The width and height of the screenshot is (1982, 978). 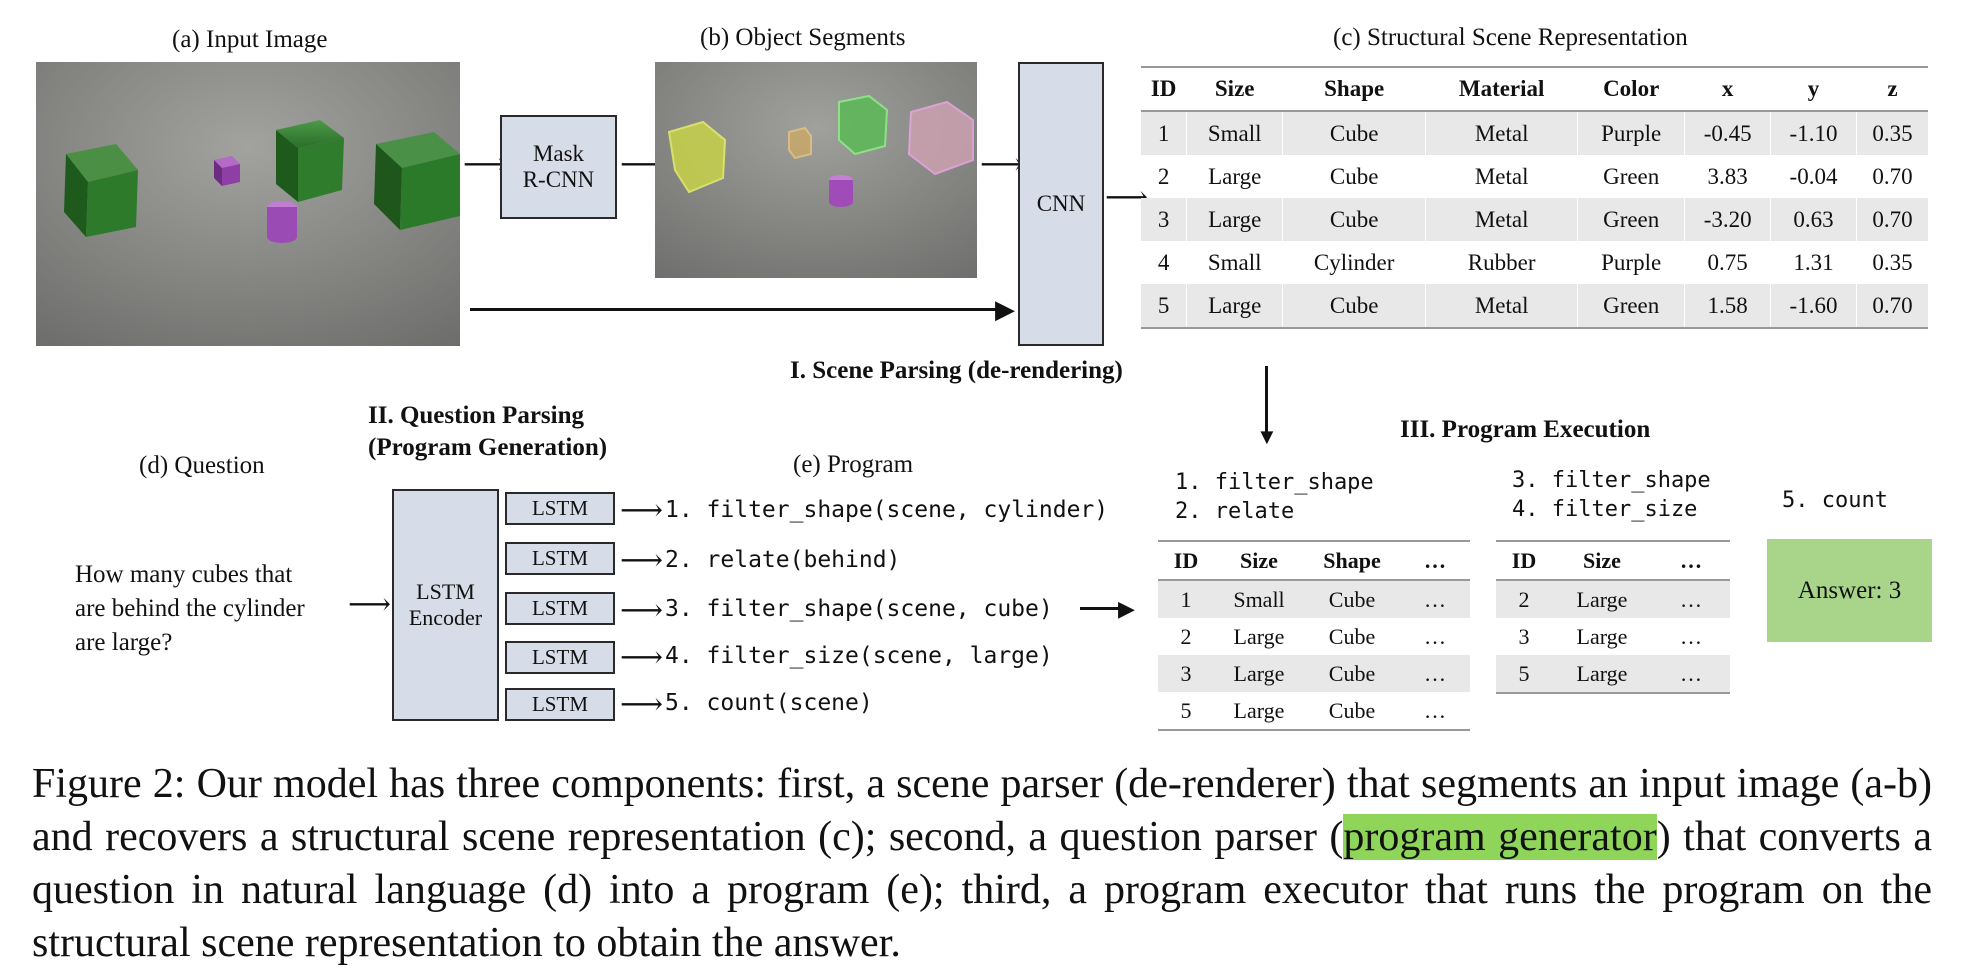 What do you see at coordinates (558, 179) in the screenshot?
I see `mask-rcnn-label-2: R-CNN` at bounding box center [558, 179].